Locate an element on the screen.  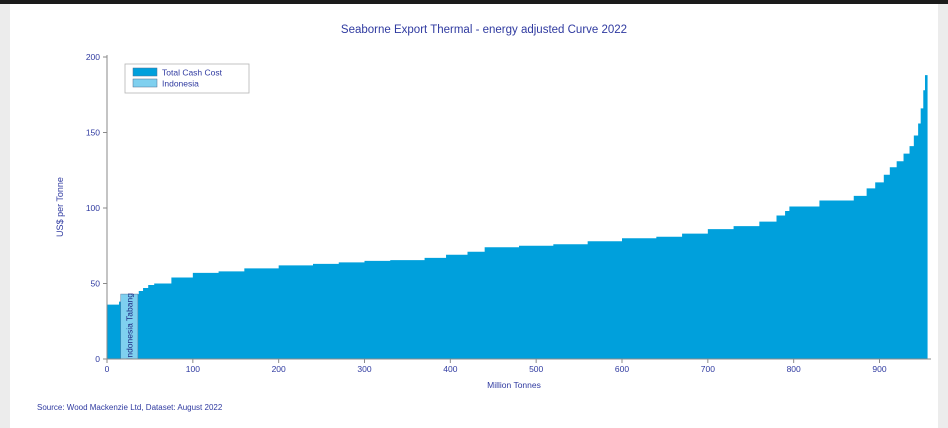
x-tick-label: 800 is located at coordinates (794, 369).